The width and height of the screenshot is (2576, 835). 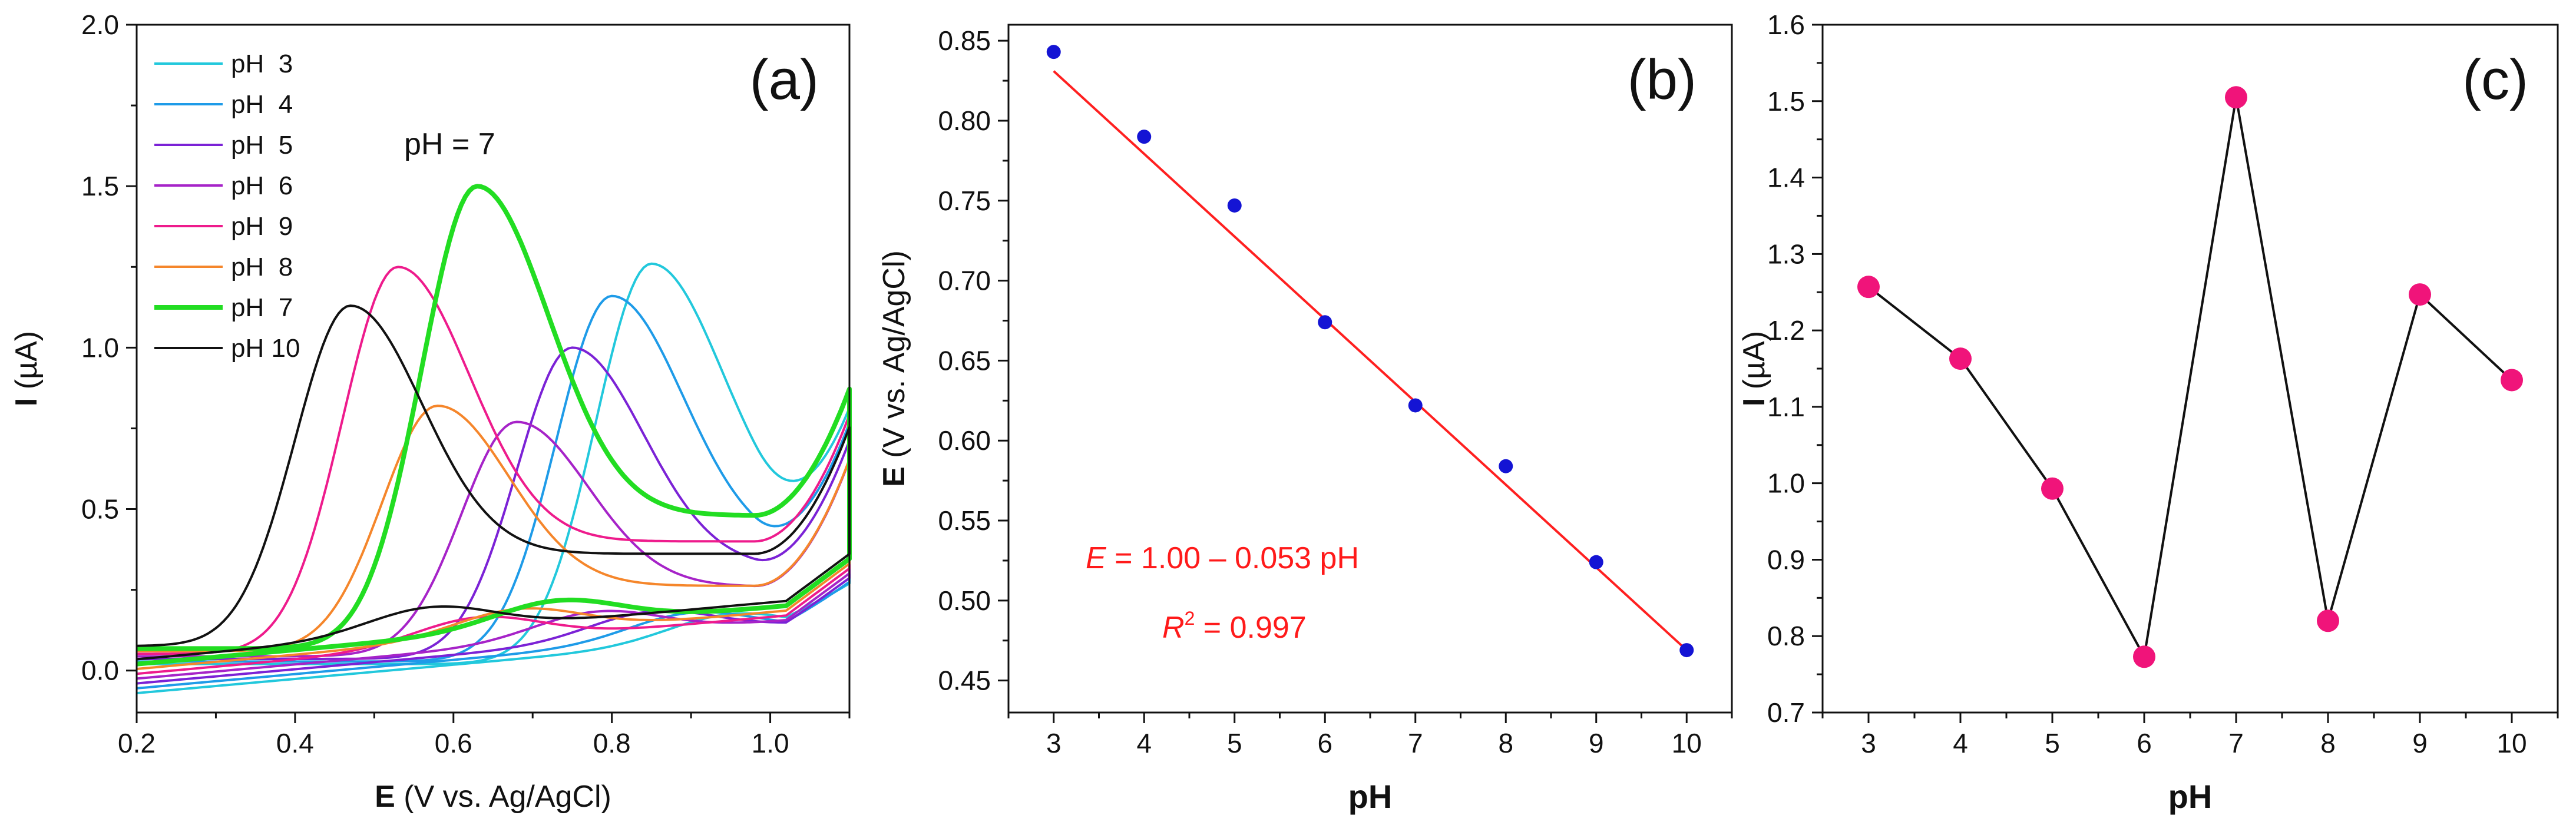 I want to click on panel-b-equation-body: = 1.00 – 0.053 pH, so click(x=1232, y=558).